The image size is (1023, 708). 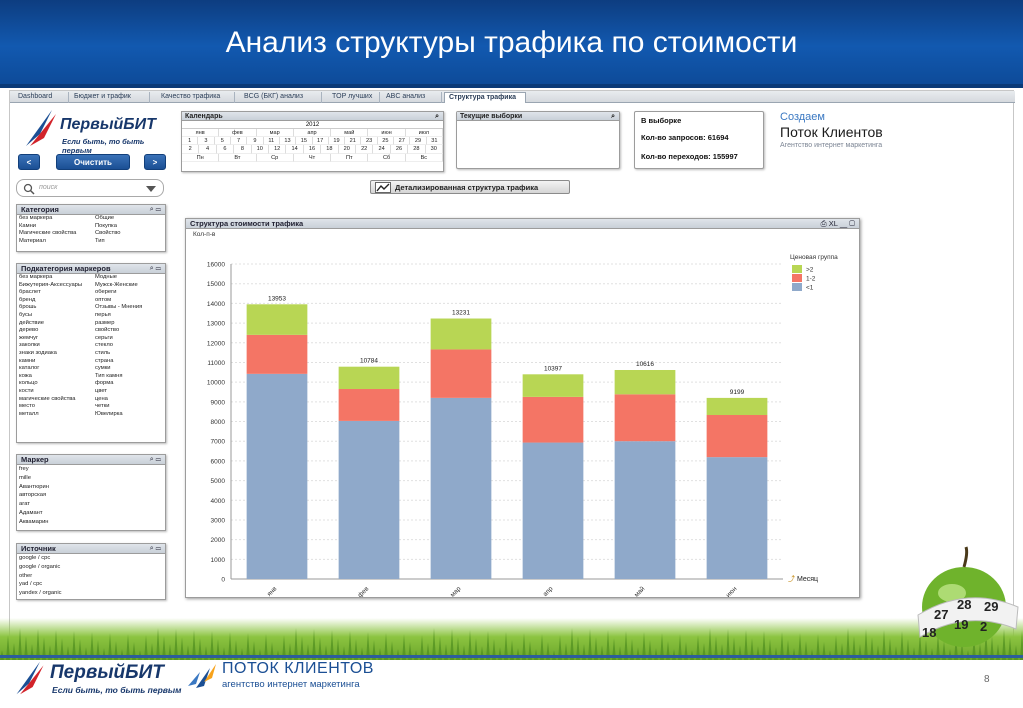 What do you see at coordinates (106, 225) in the screenshot?
I see `category-item: Покупка` at bounding box center [106, 225].